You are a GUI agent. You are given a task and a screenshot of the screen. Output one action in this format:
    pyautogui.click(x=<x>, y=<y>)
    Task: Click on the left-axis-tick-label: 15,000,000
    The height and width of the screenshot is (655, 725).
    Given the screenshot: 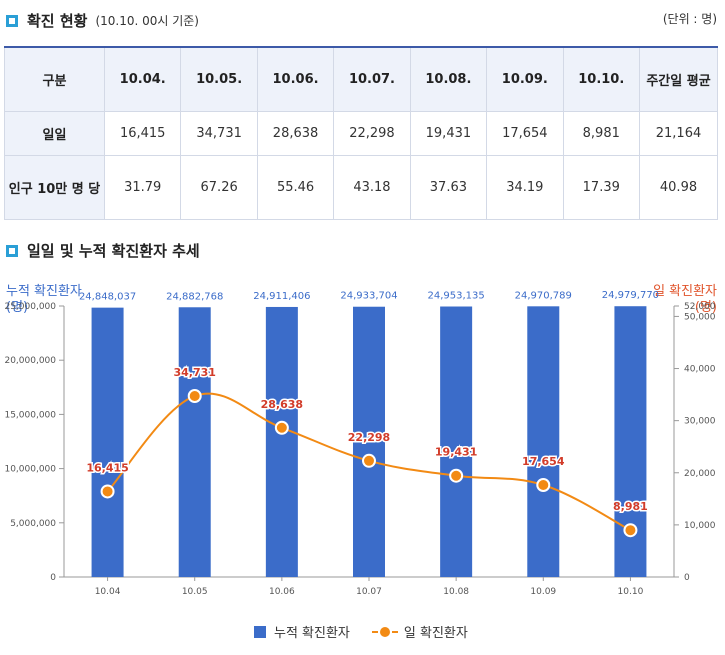 What is the action you would take?
    pyautogui.click(x=30, y=415)
    